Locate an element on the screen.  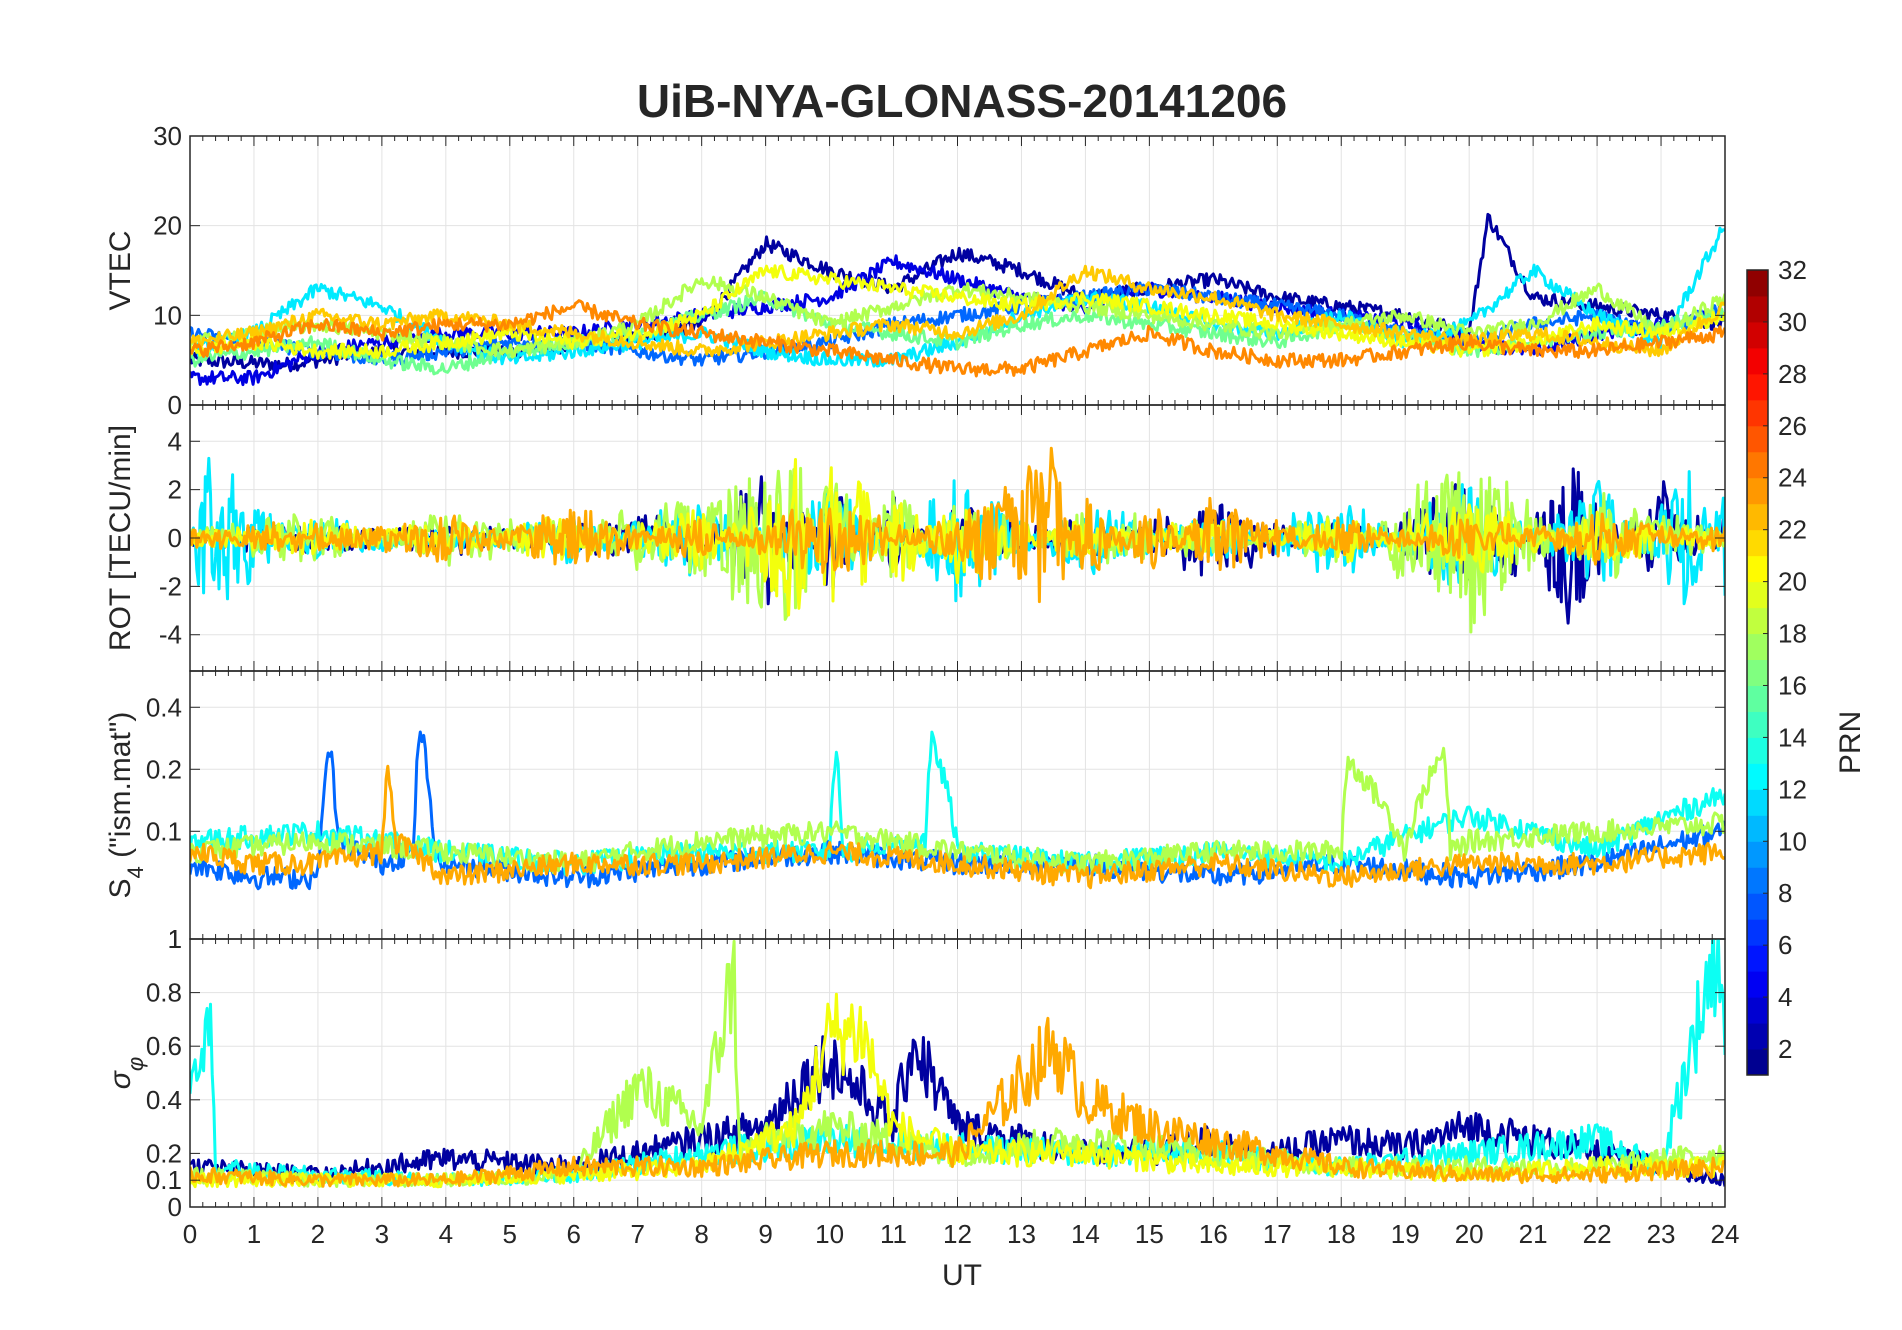
x-tick-label: 9 is located at coordinates (765, 1234).